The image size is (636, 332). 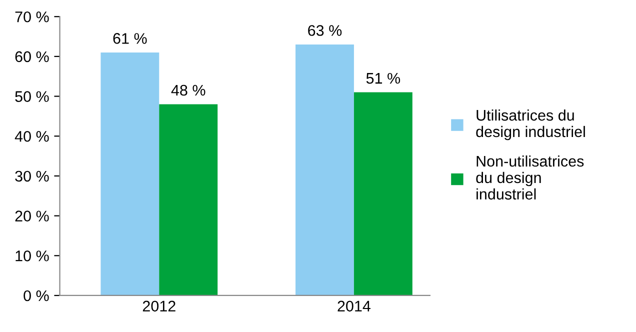 What do you see at coordinates (36, 296) in the screenshot?
I see `y-tick-label: 0 %` at bounding box center [36, 296].